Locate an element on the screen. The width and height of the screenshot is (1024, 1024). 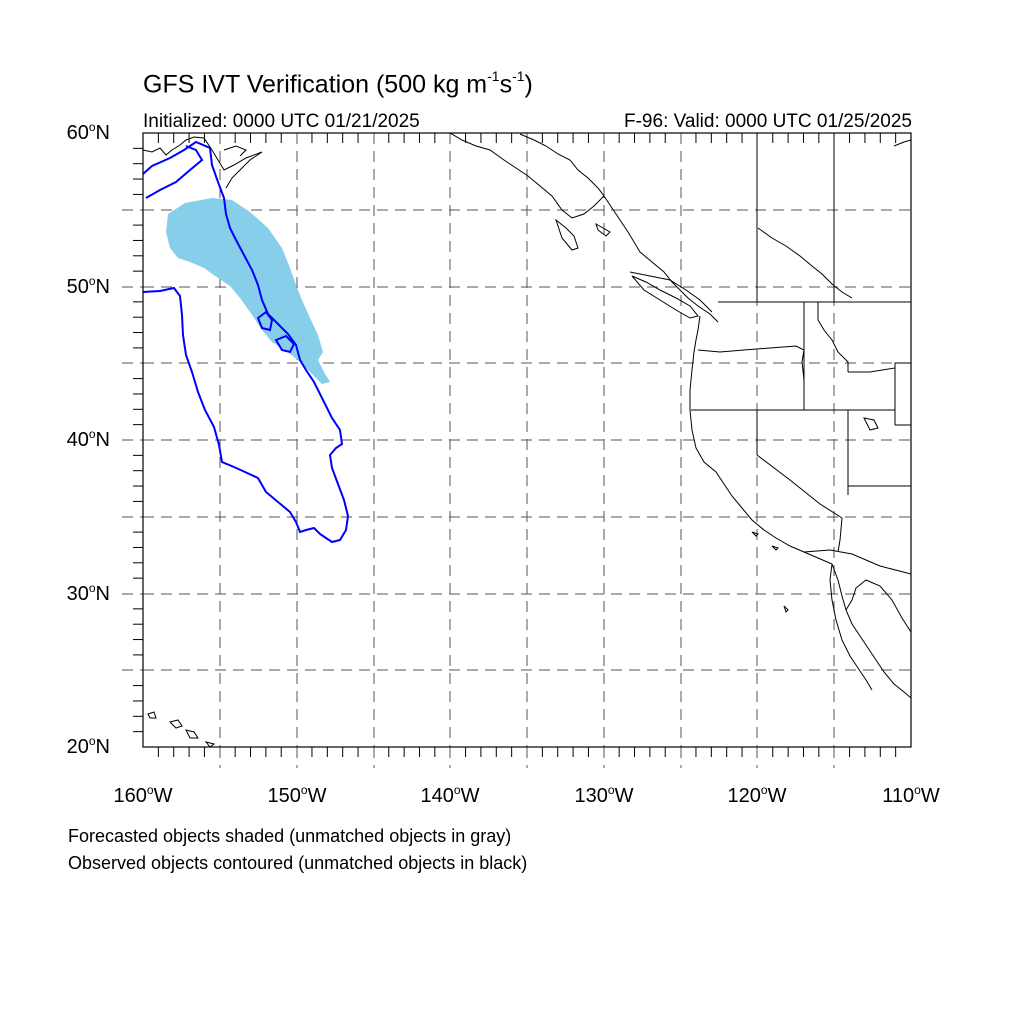
initialized-time: Initialized: 0000 UTC 01/21/2025 is located at coordinates (281, 121).